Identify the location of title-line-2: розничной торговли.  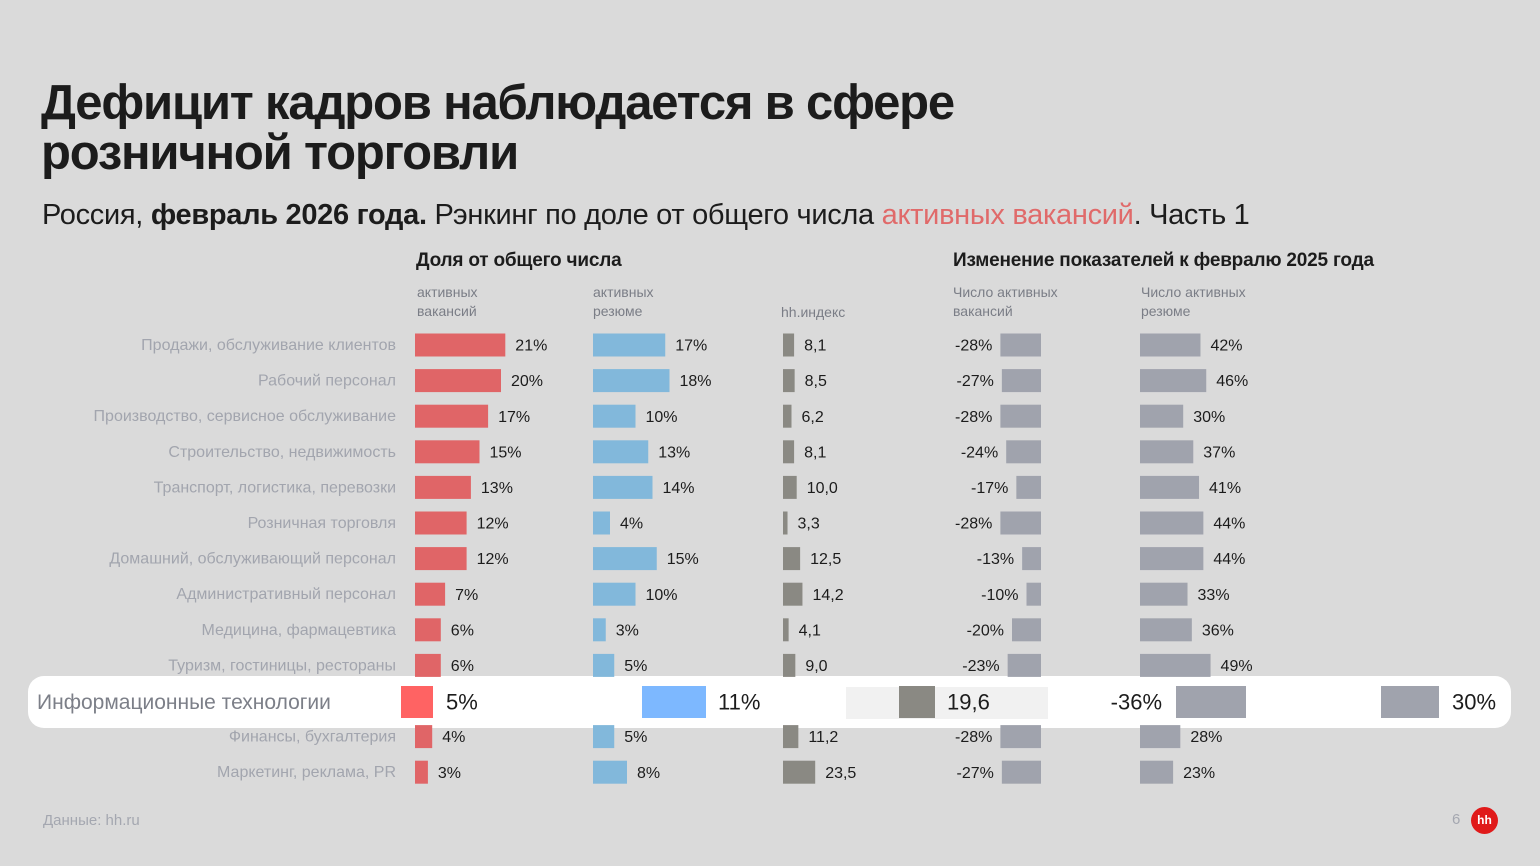
(280, 153).